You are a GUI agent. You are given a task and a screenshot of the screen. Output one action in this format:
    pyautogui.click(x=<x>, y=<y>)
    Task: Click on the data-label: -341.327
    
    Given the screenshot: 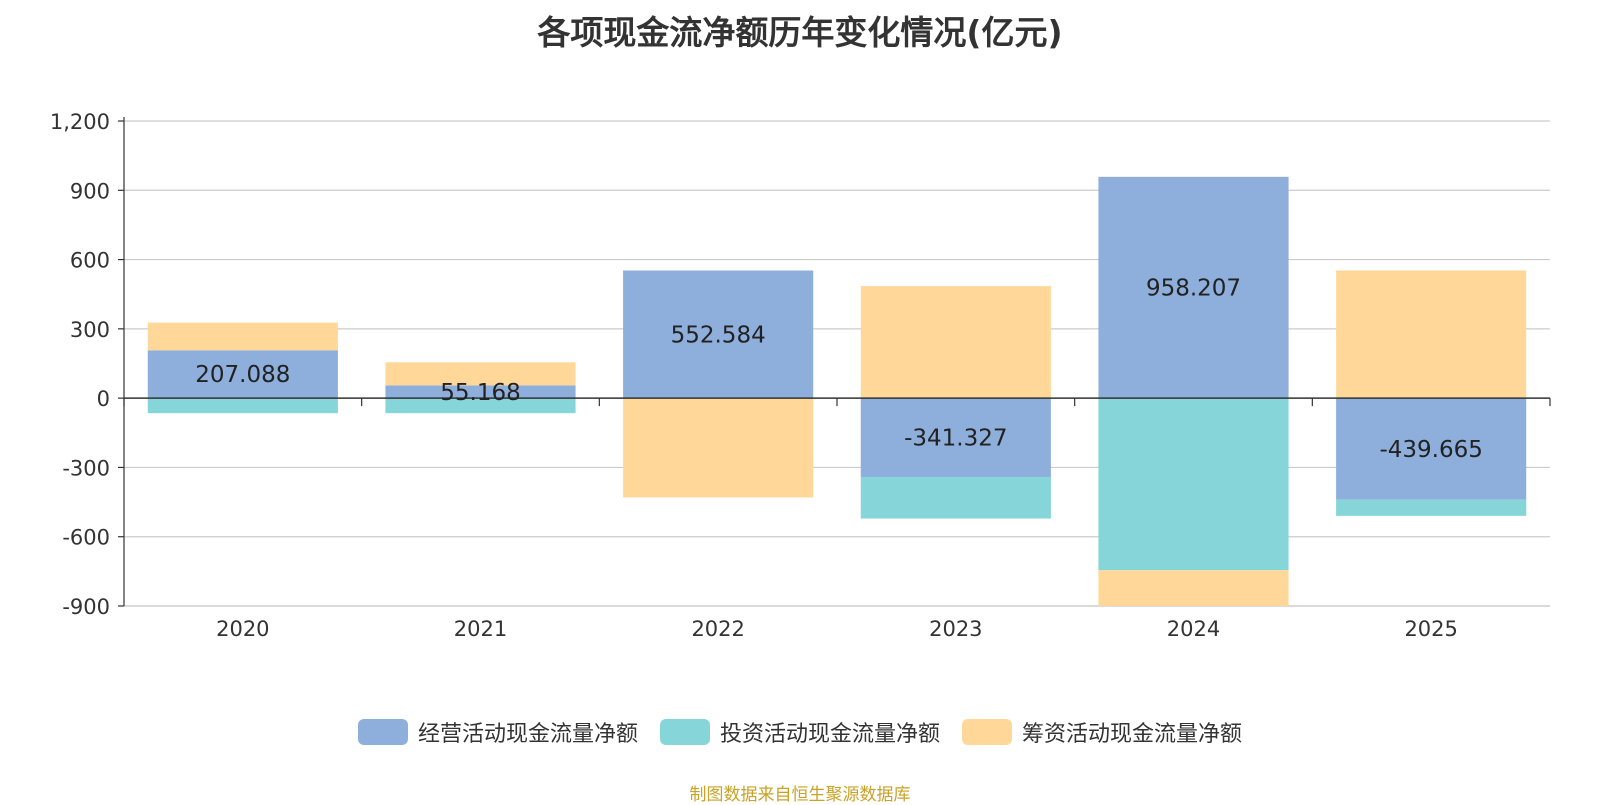 What is the action you would take?
    pyautogui.click(x=955, y=439)
    